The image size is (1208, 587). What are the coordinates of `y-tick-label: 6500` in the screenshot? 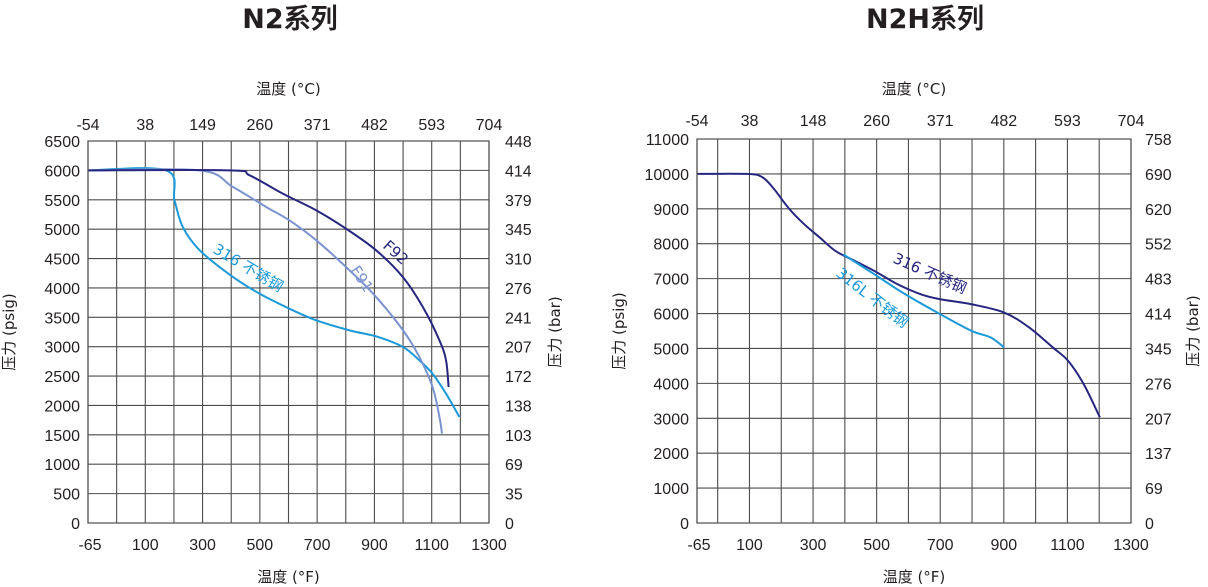 It's located at (62, 142).